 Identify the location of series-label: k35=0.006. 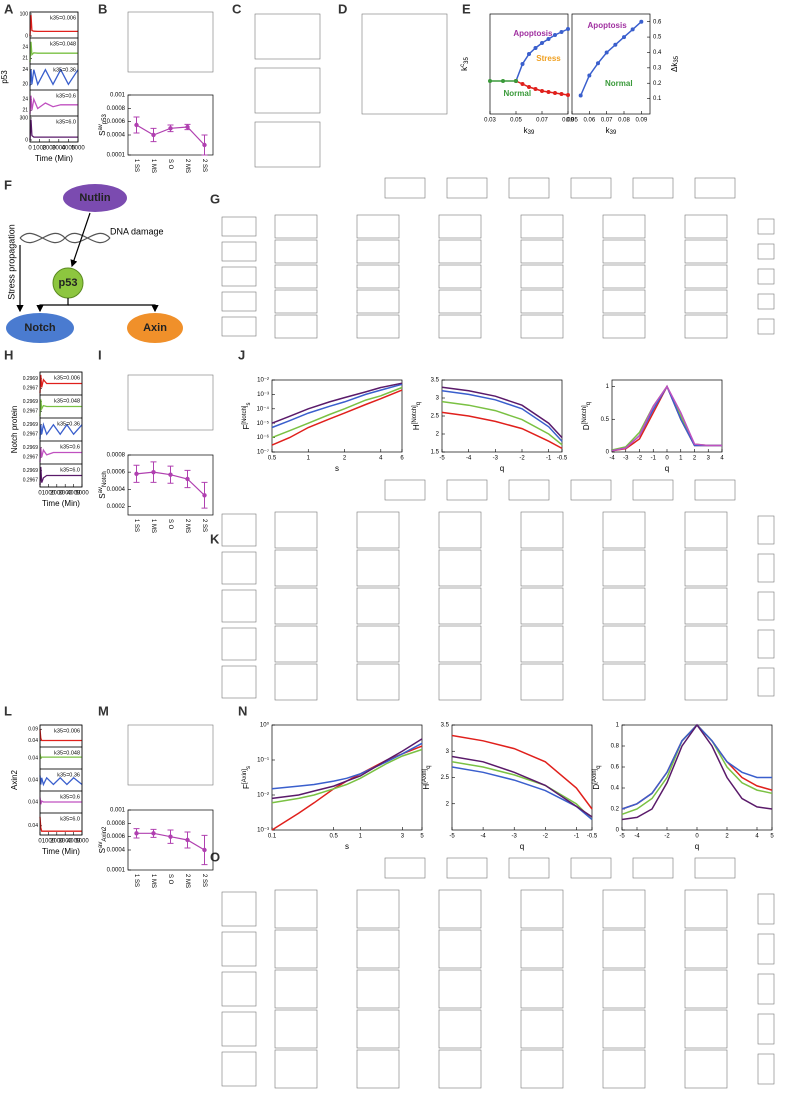
(67, 731).